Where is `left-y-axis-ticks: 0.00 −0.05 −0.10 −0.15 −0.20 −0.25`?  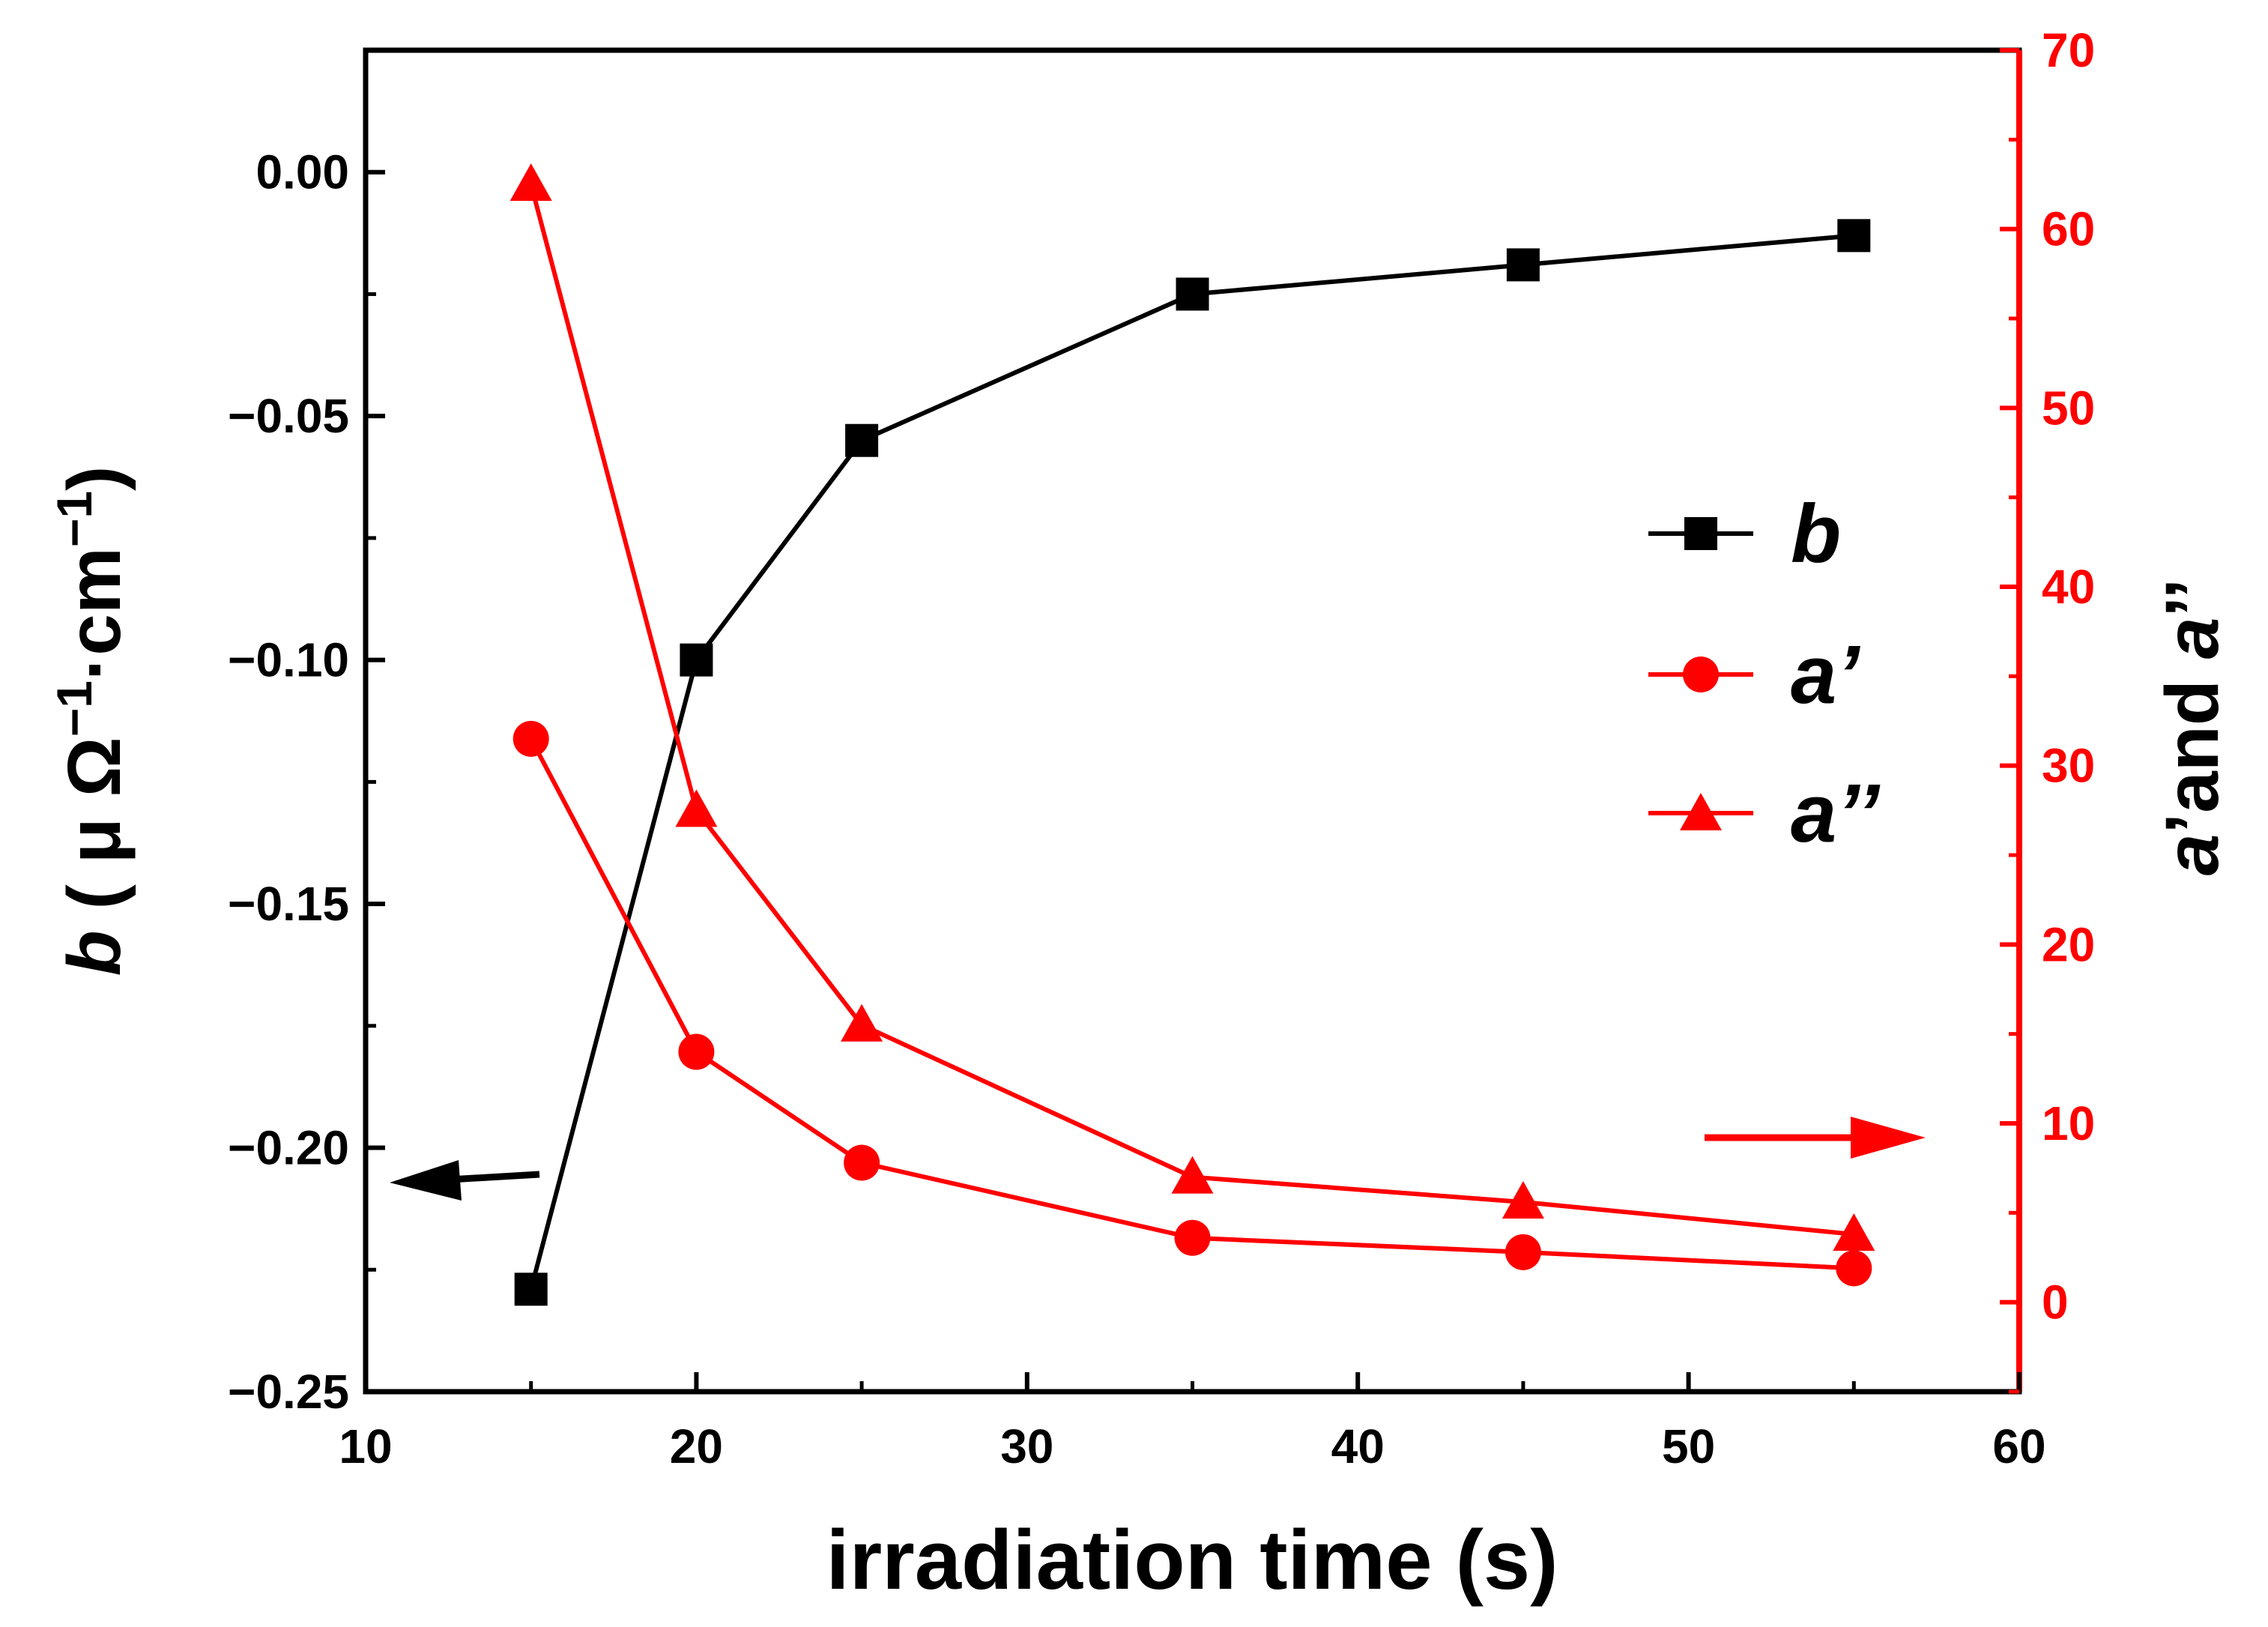
left-y-axis-ticks: 0.00 −0.05 −0.10 −0.15 −0.20 −0.25 is located at coordinates (306, 782).